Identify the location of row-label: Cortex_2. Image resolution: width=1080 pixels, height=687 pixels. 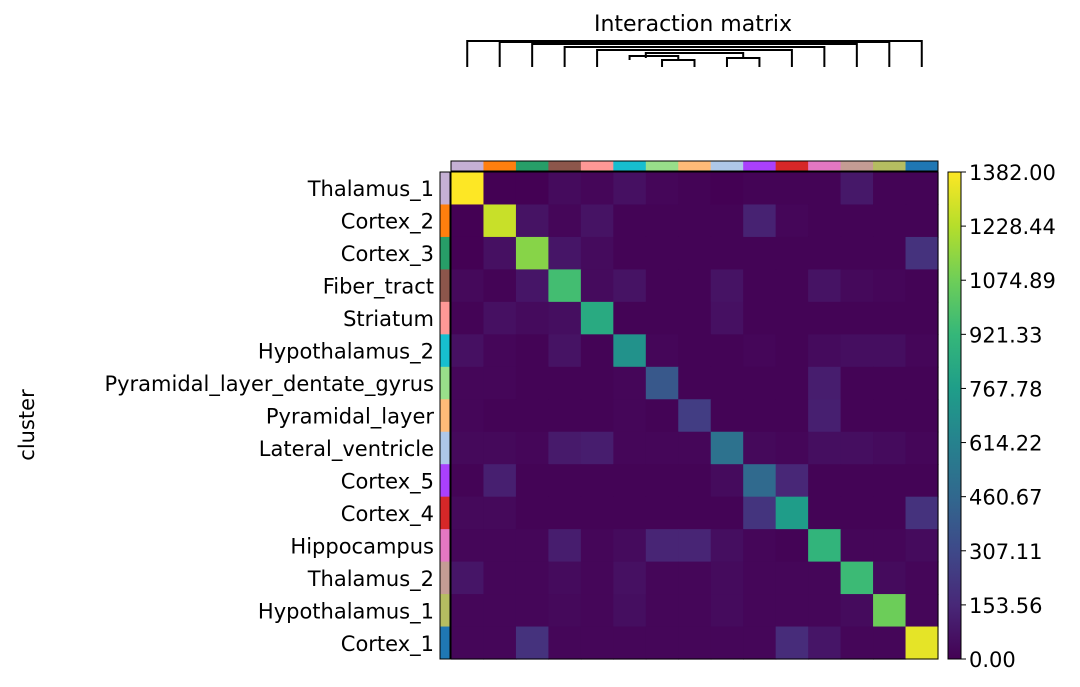
(387, 222).